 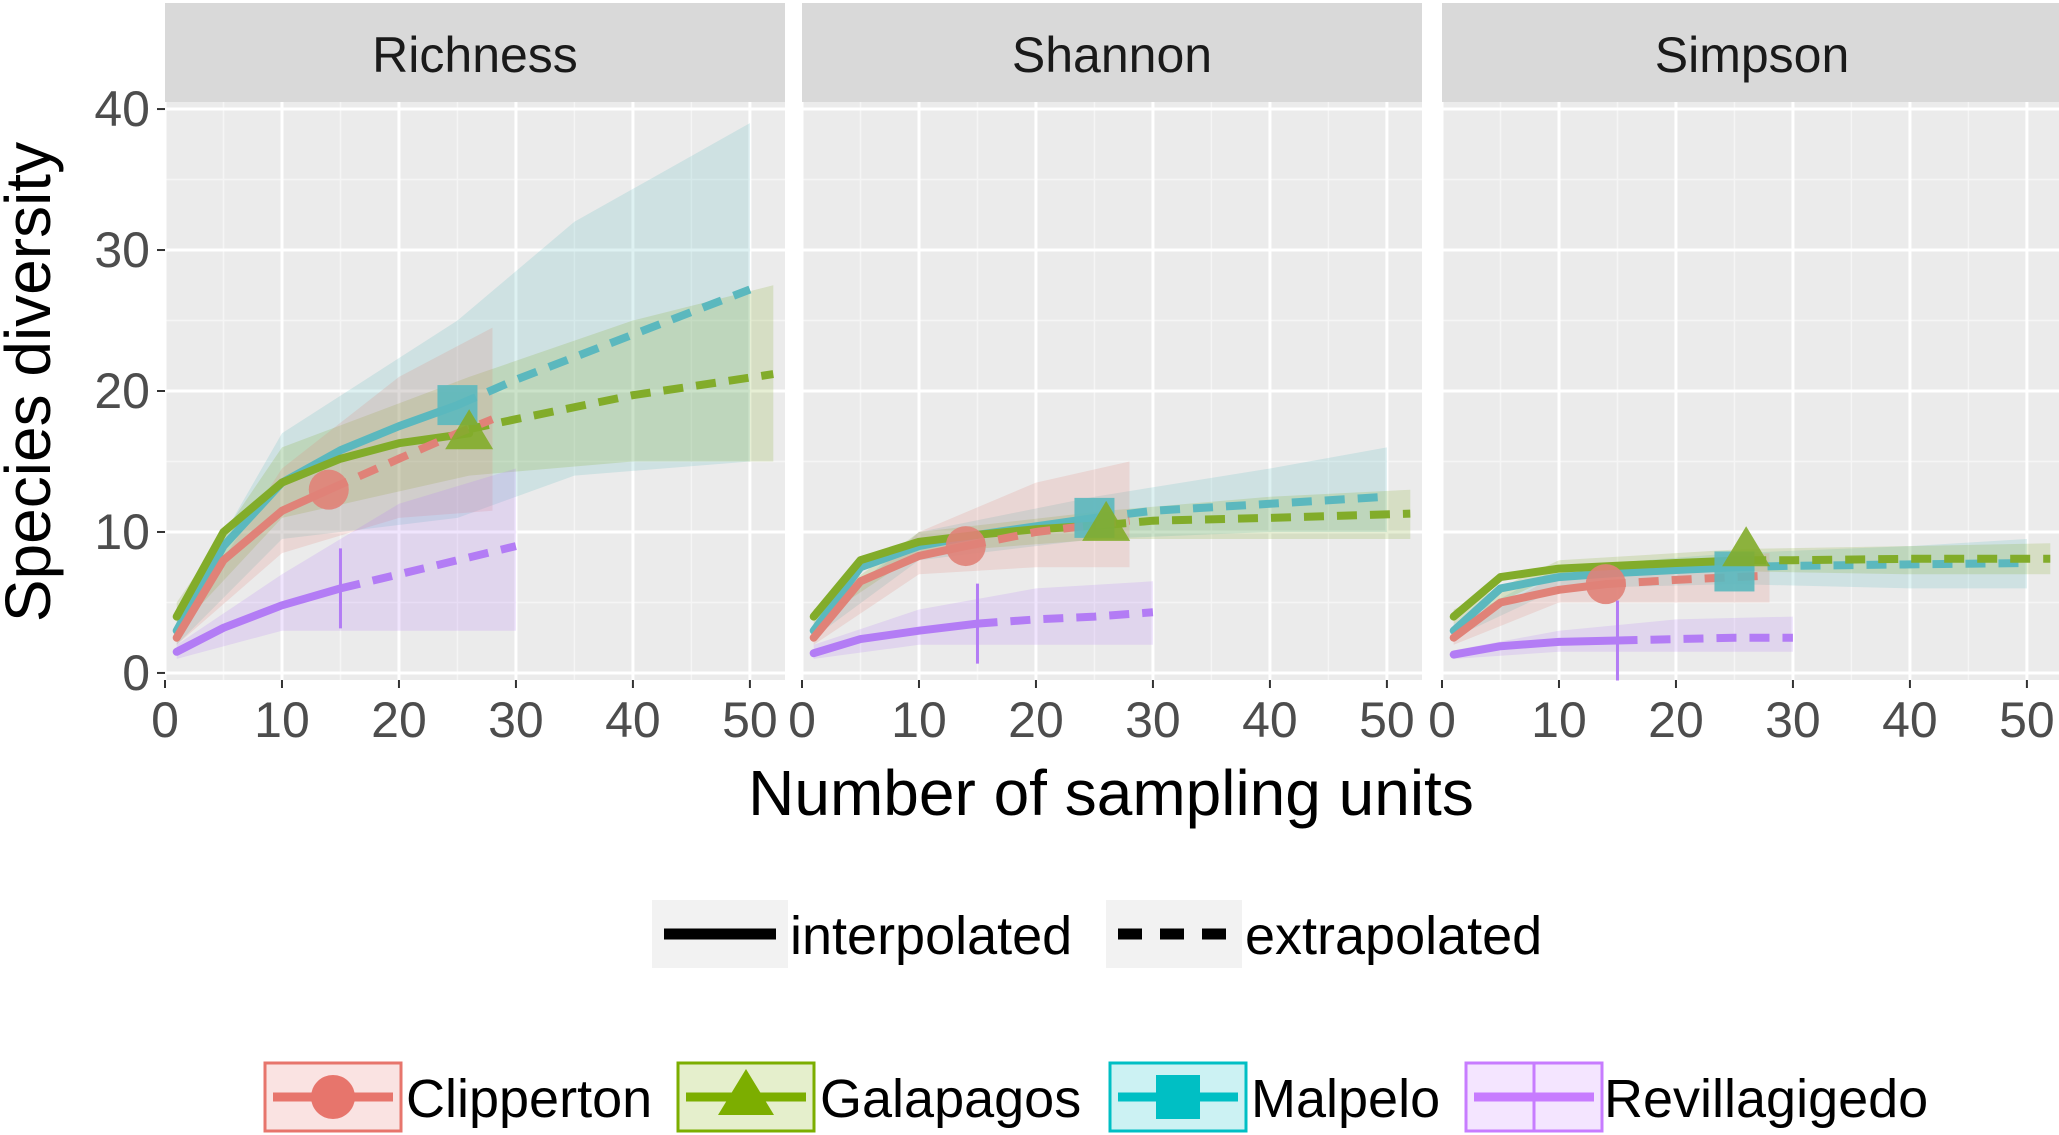 I want to click on y-tick-label: 20, so click(x=122, y=391).